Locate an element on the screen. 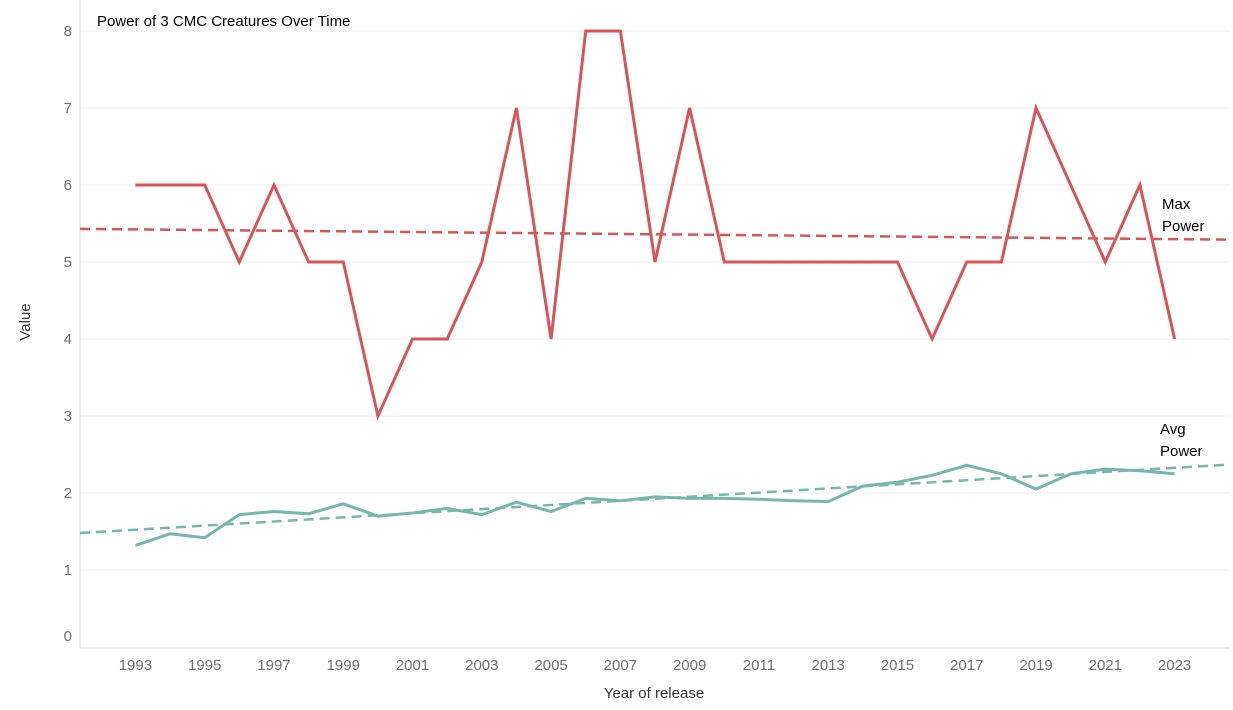  y-axis-title: Value is located at coordinates (25, 321).